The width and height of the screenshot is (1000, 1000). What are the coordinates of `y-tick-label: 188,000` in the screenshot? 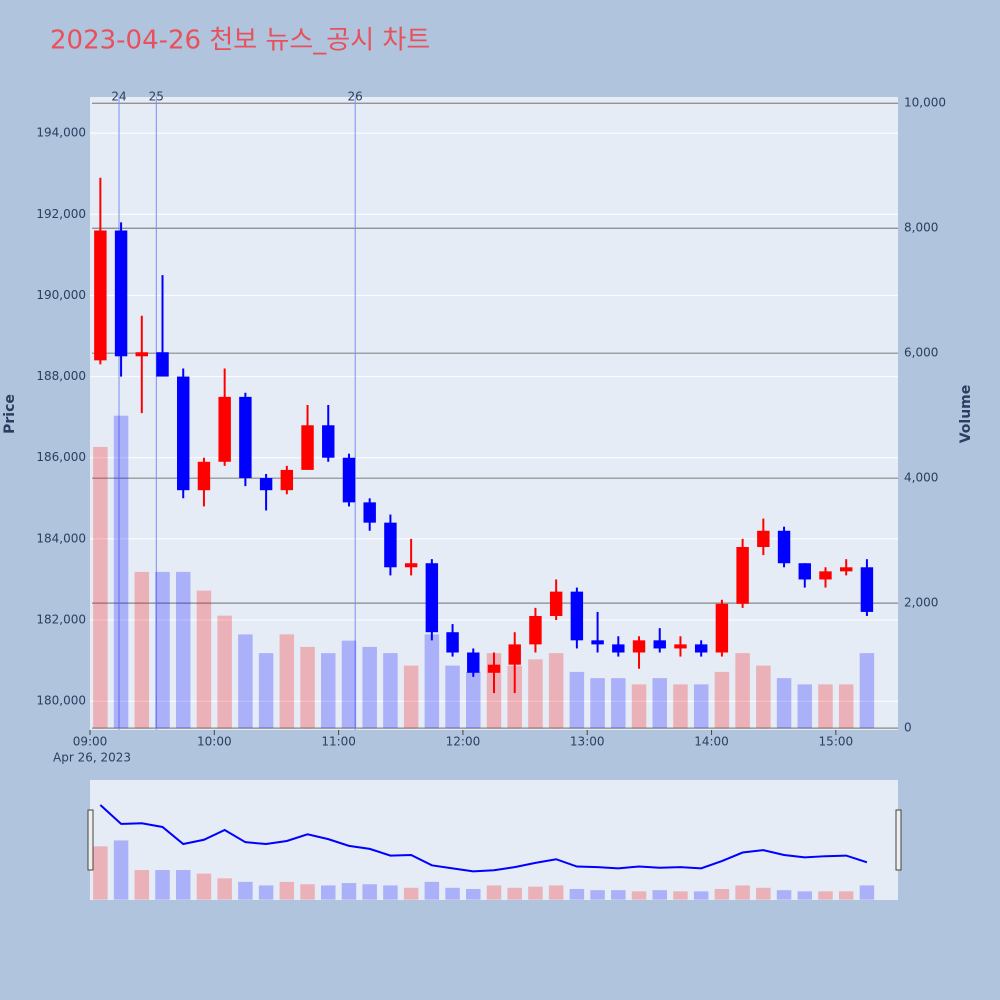 It's located at (61, 376).